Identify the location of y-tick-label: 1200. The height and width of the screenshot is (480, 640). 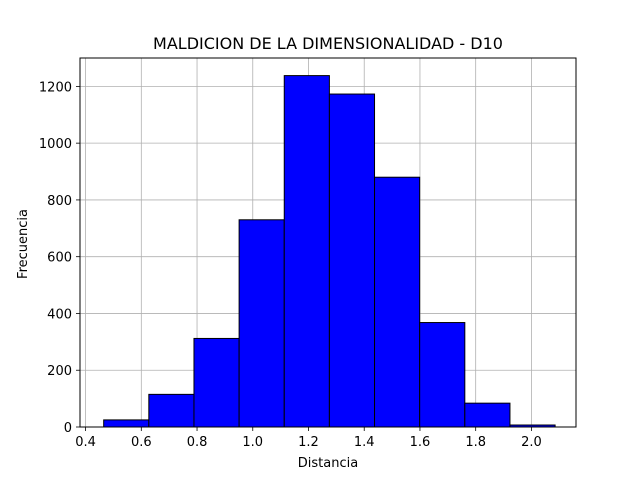
(55, 87).